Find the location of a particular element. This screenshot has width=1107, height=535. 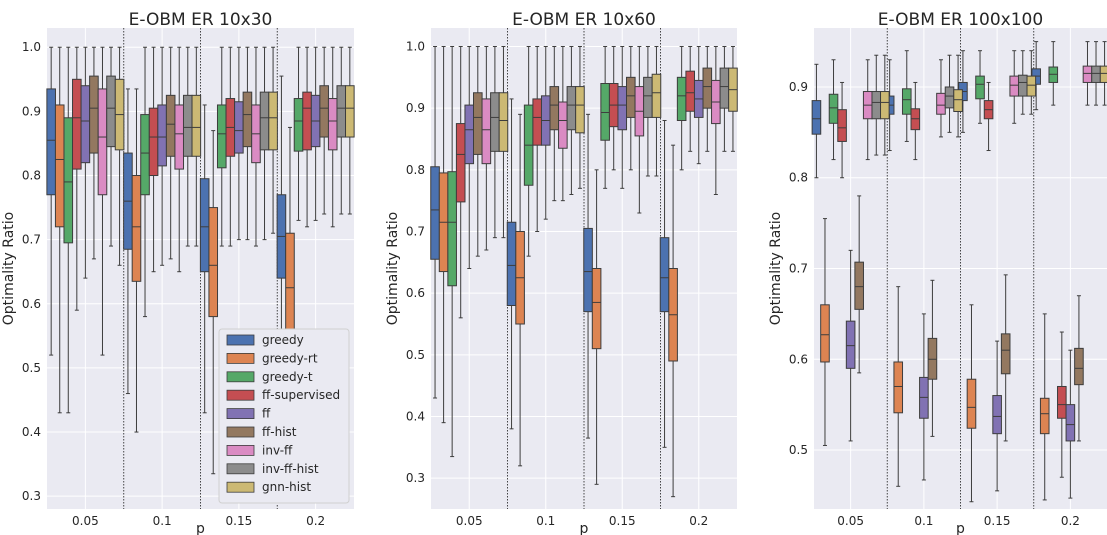

y-tick-label: 1.0 is located at coordinates (31, 47).